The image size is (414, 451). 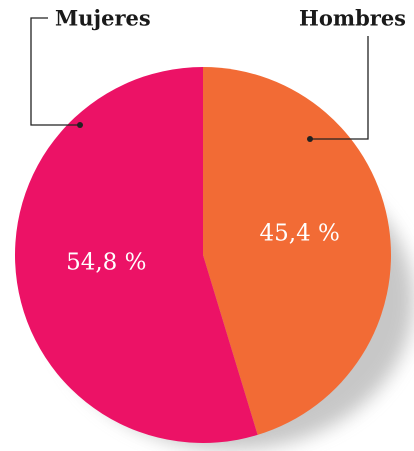 What do you see at coordinates (352, 18) in the screenshot?
I see `legend-label: Hombres` at bounding box center [352, 18].